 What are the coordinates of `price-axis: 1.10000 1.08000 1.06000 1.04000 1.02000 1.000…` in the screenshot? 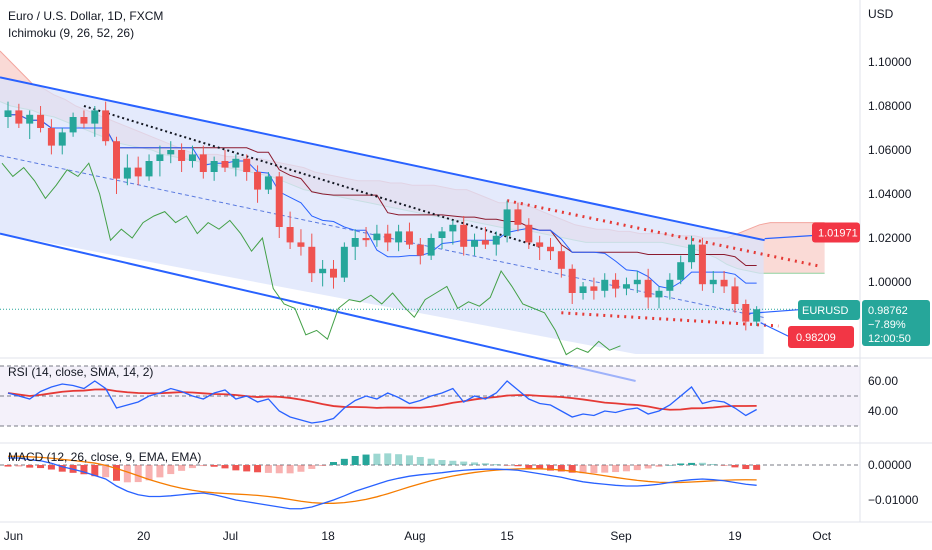 It's located at (890, 172).